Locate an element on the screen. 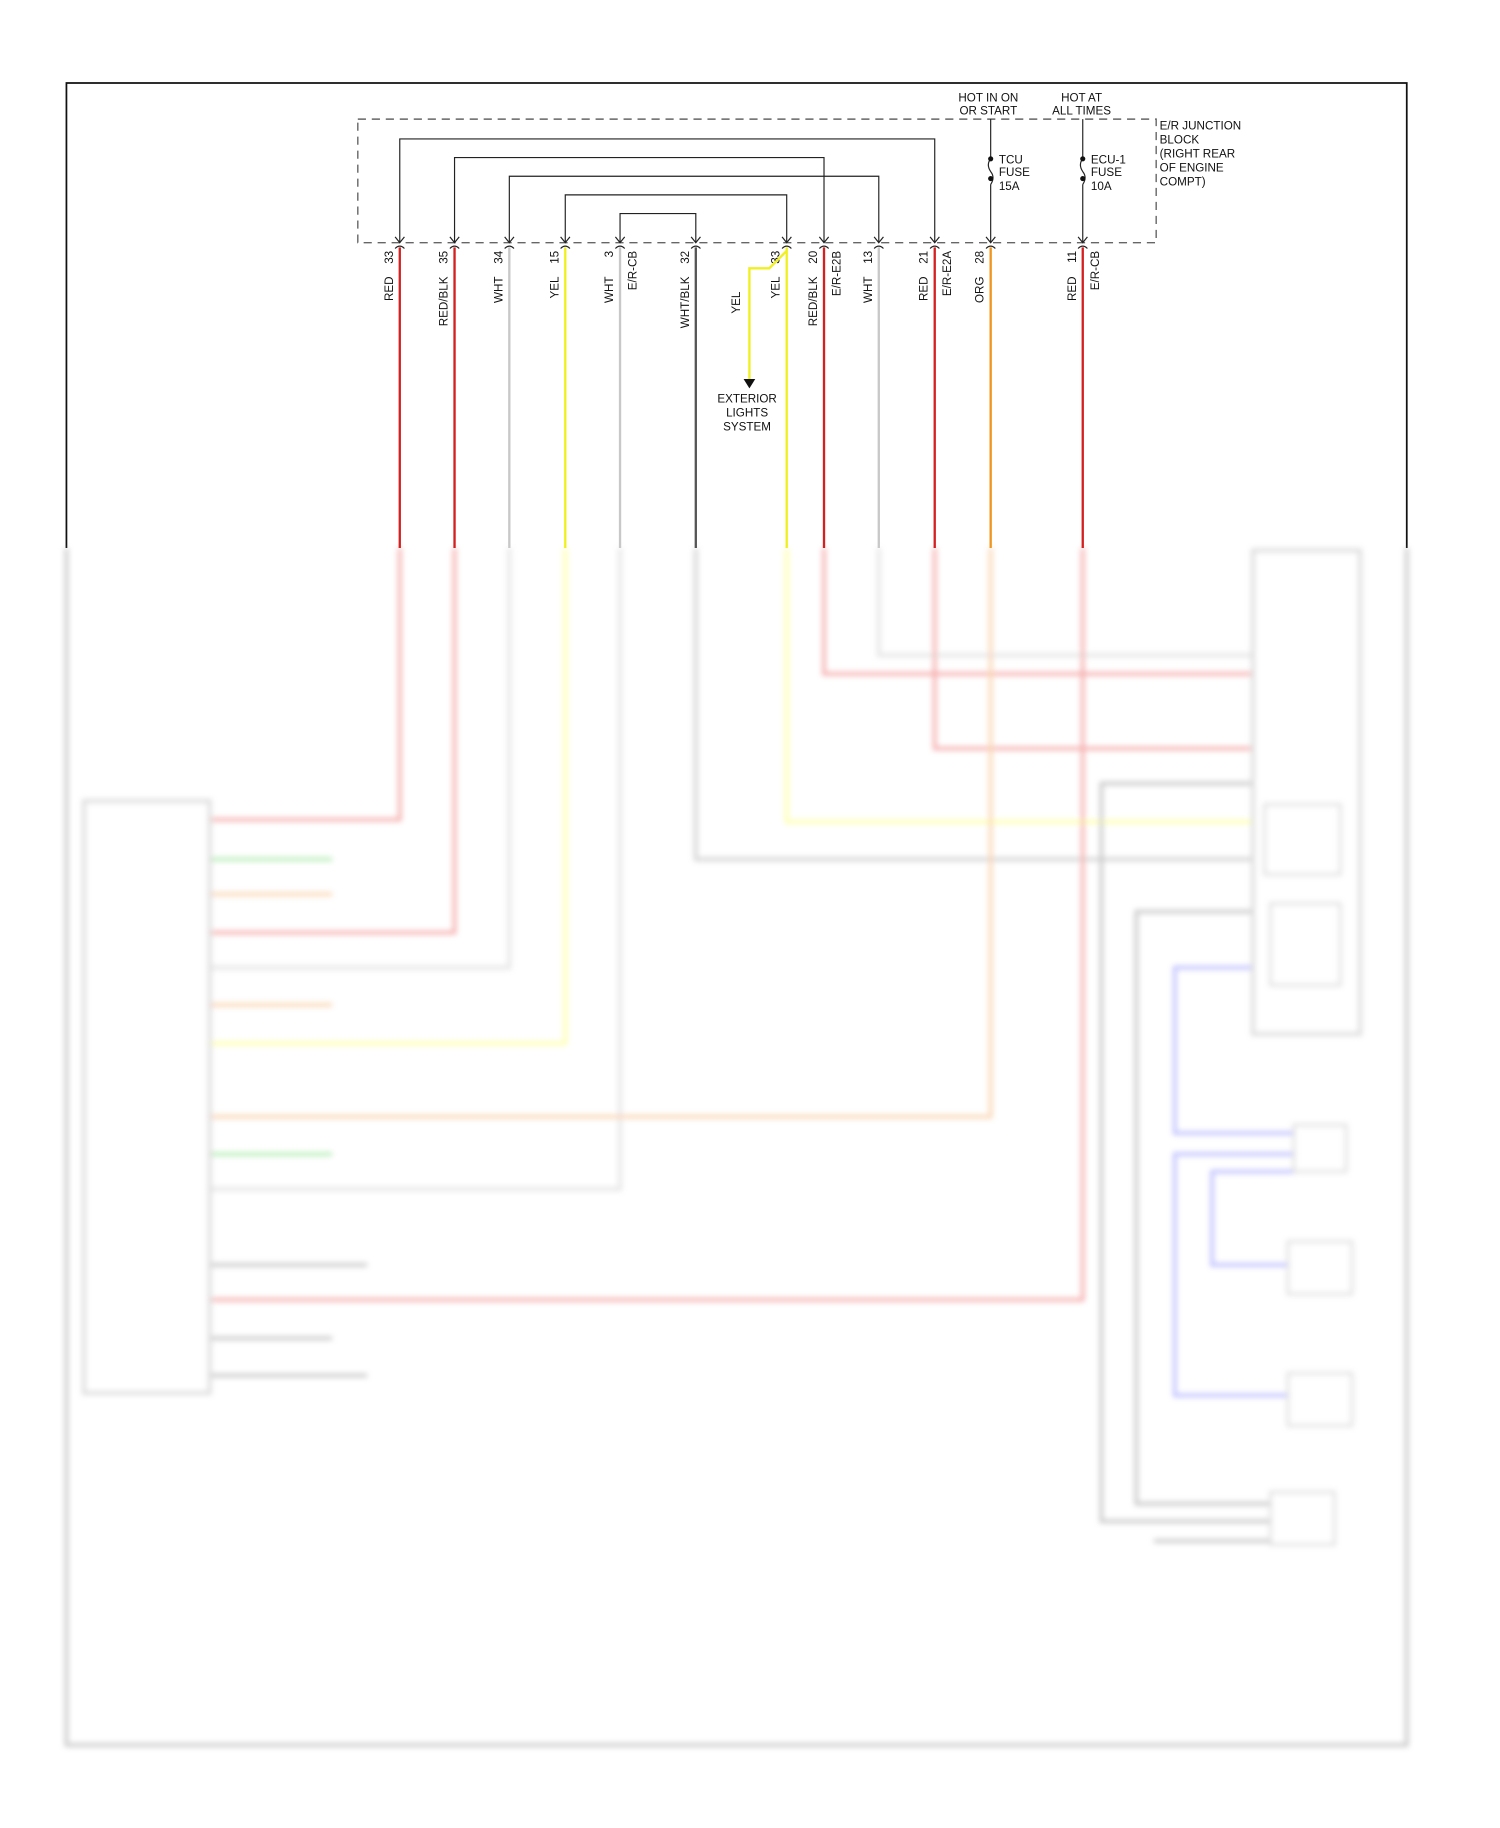  fuse-tcu-icon is located at coordinates (990, 171).